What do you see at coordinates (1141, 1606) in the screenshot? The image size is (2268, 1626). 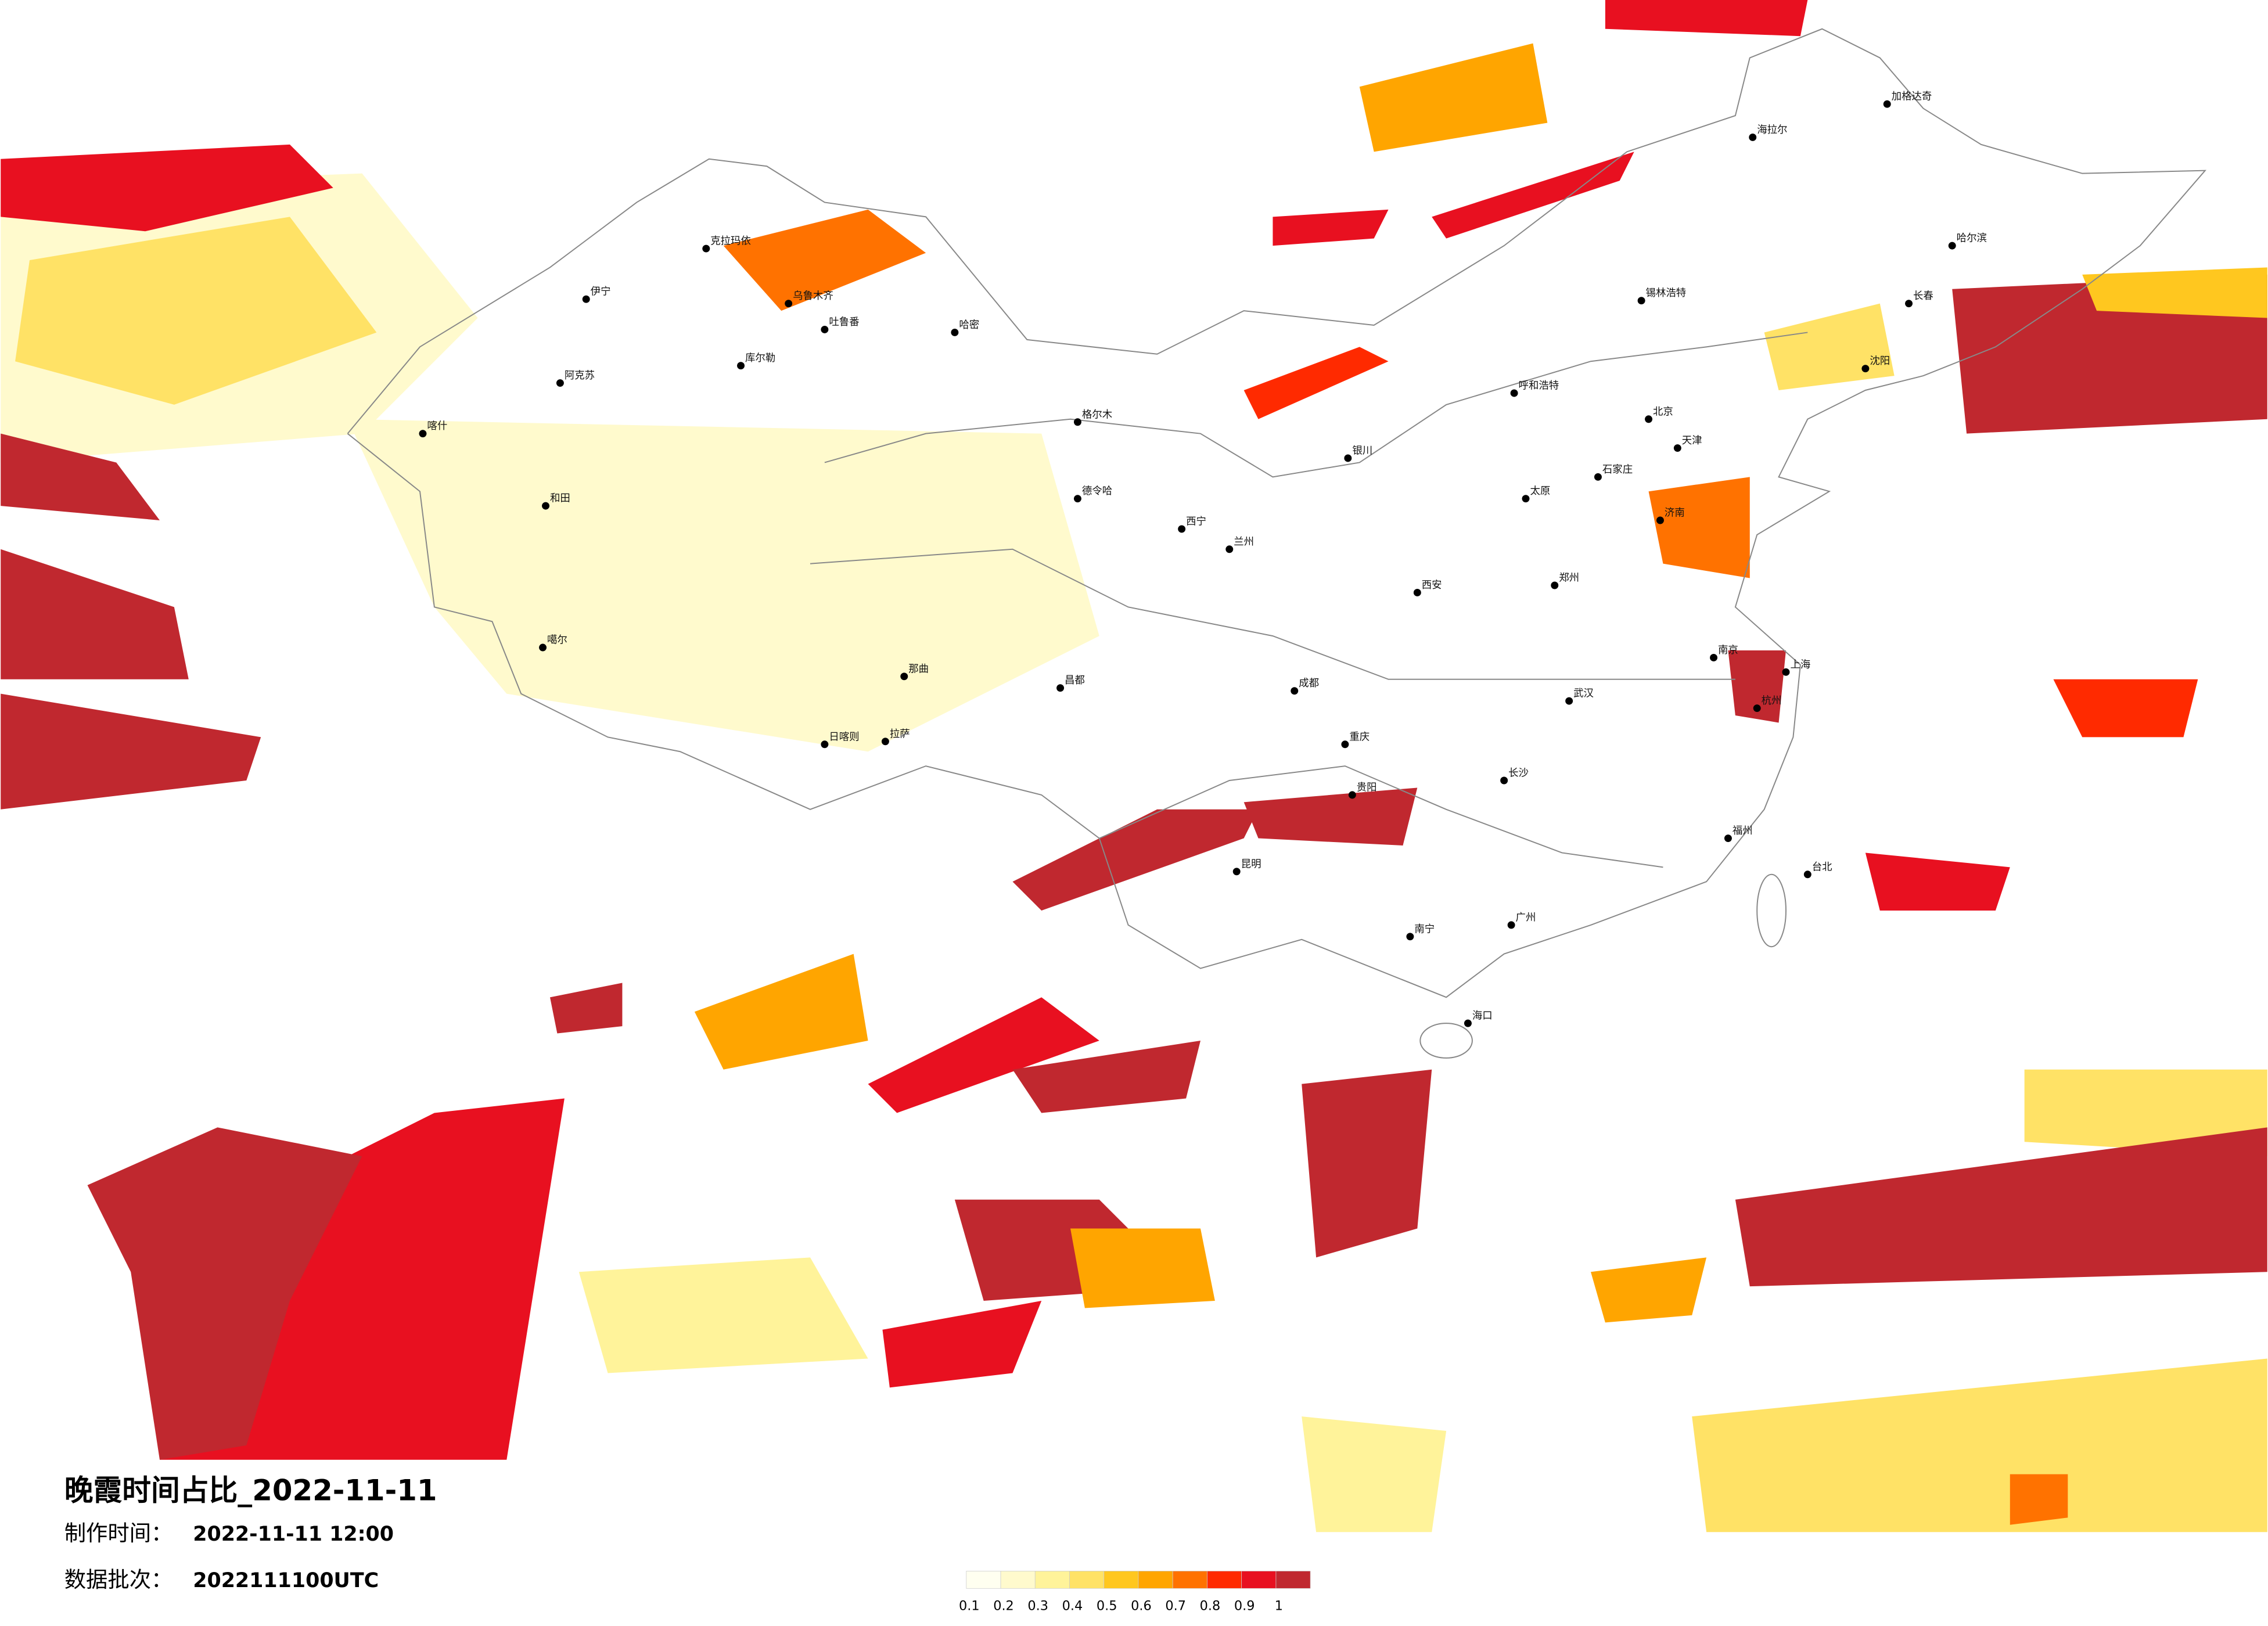 I see `legend-label: 0.6` at bounding box center [1141, 1606].